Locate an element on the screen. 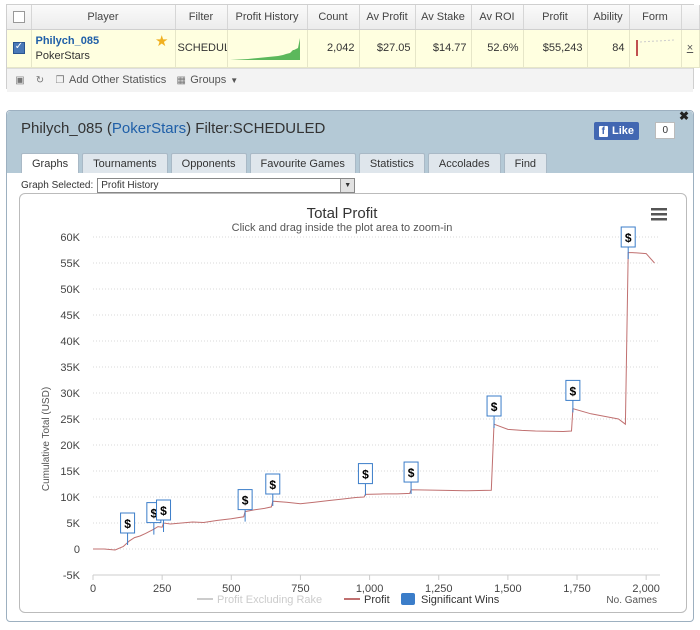 The width and height of the screenshot is (700, 630). x-tick-label: 500 is located at coordinates (231, 589).